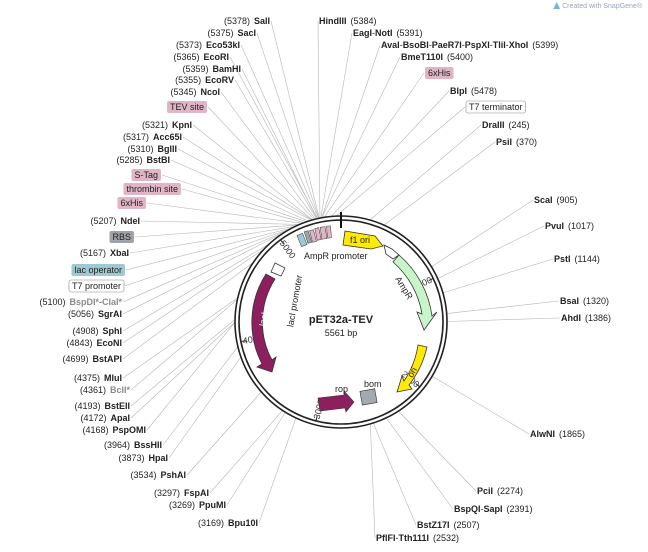 The image size is (648, 552). I want to click on enzyme-name: PspXI, so click(477, 45).